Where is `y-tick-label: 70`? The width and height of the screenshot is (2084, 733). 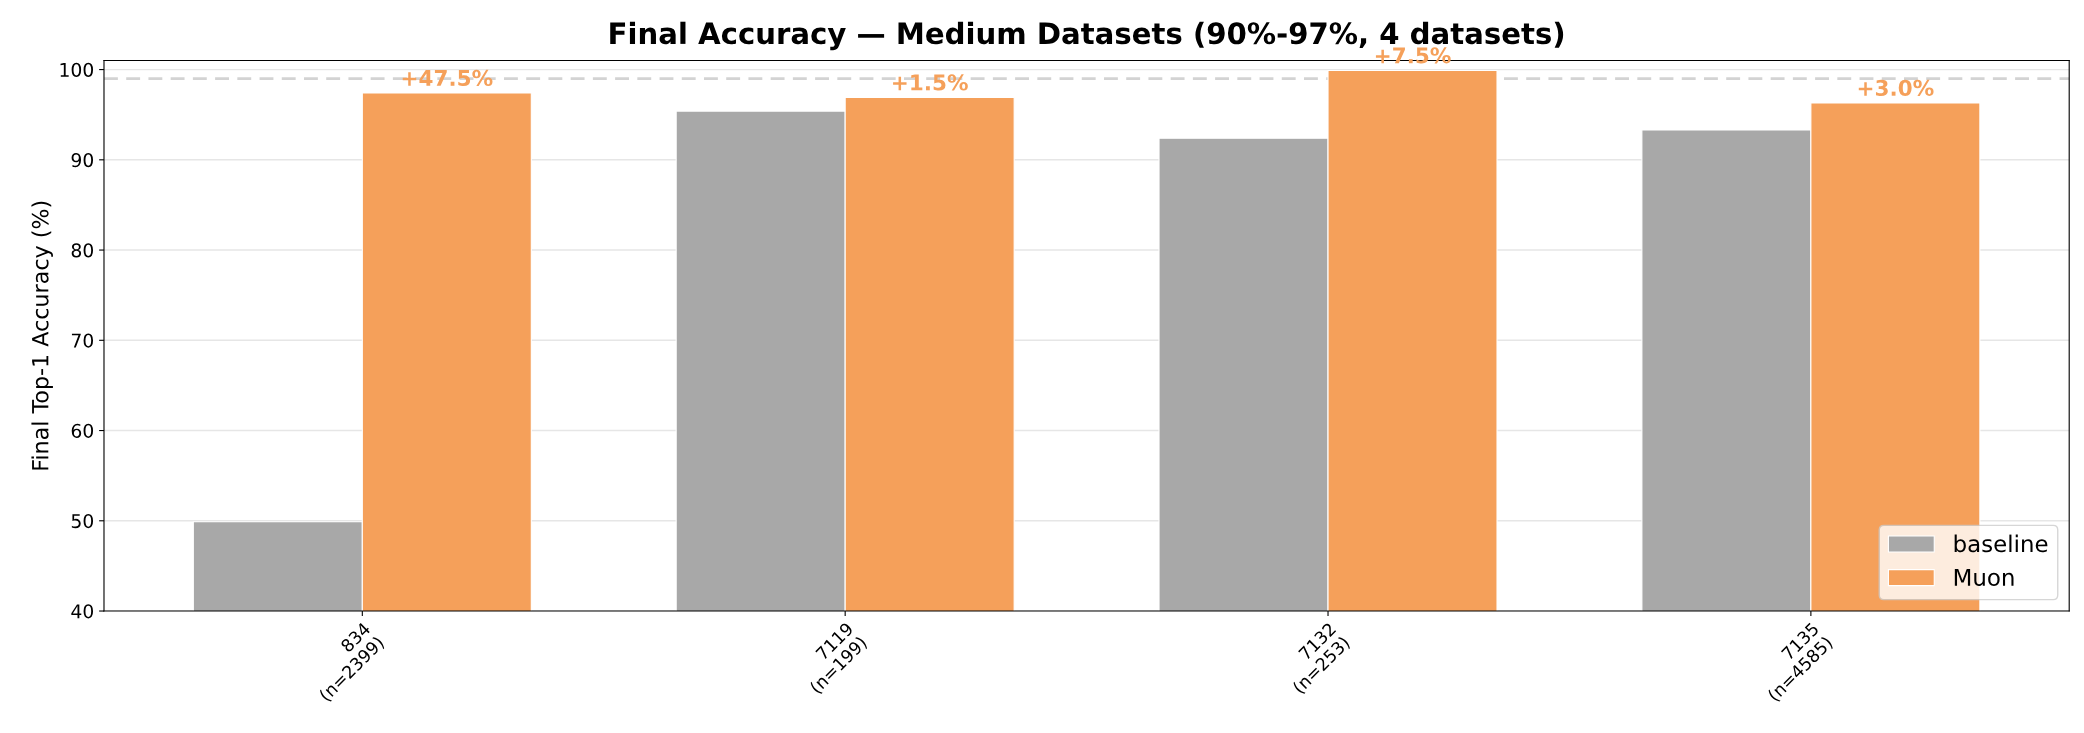
y-tick-label: 70 is located at coordinates (82, 340).